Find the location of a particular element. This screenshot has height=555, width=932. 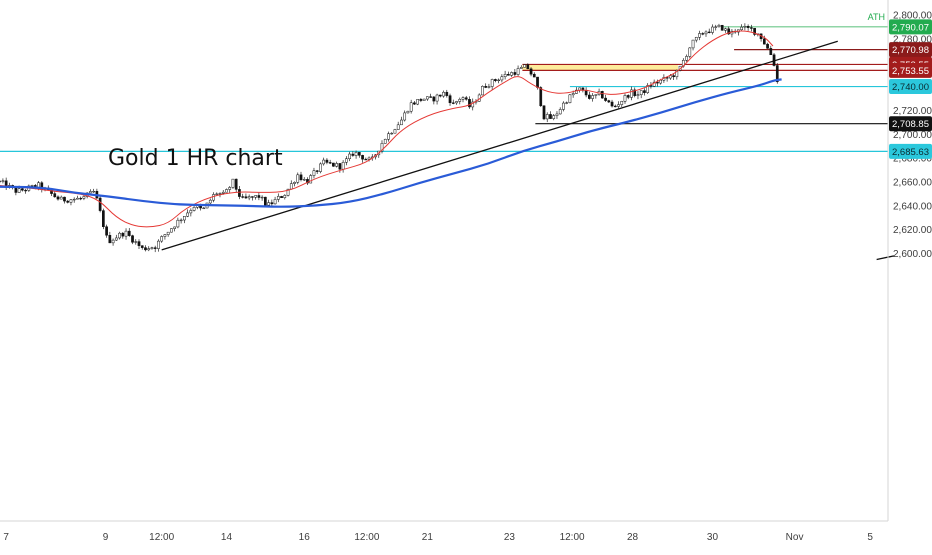

supply-zone is located at coordinates (600, 67).